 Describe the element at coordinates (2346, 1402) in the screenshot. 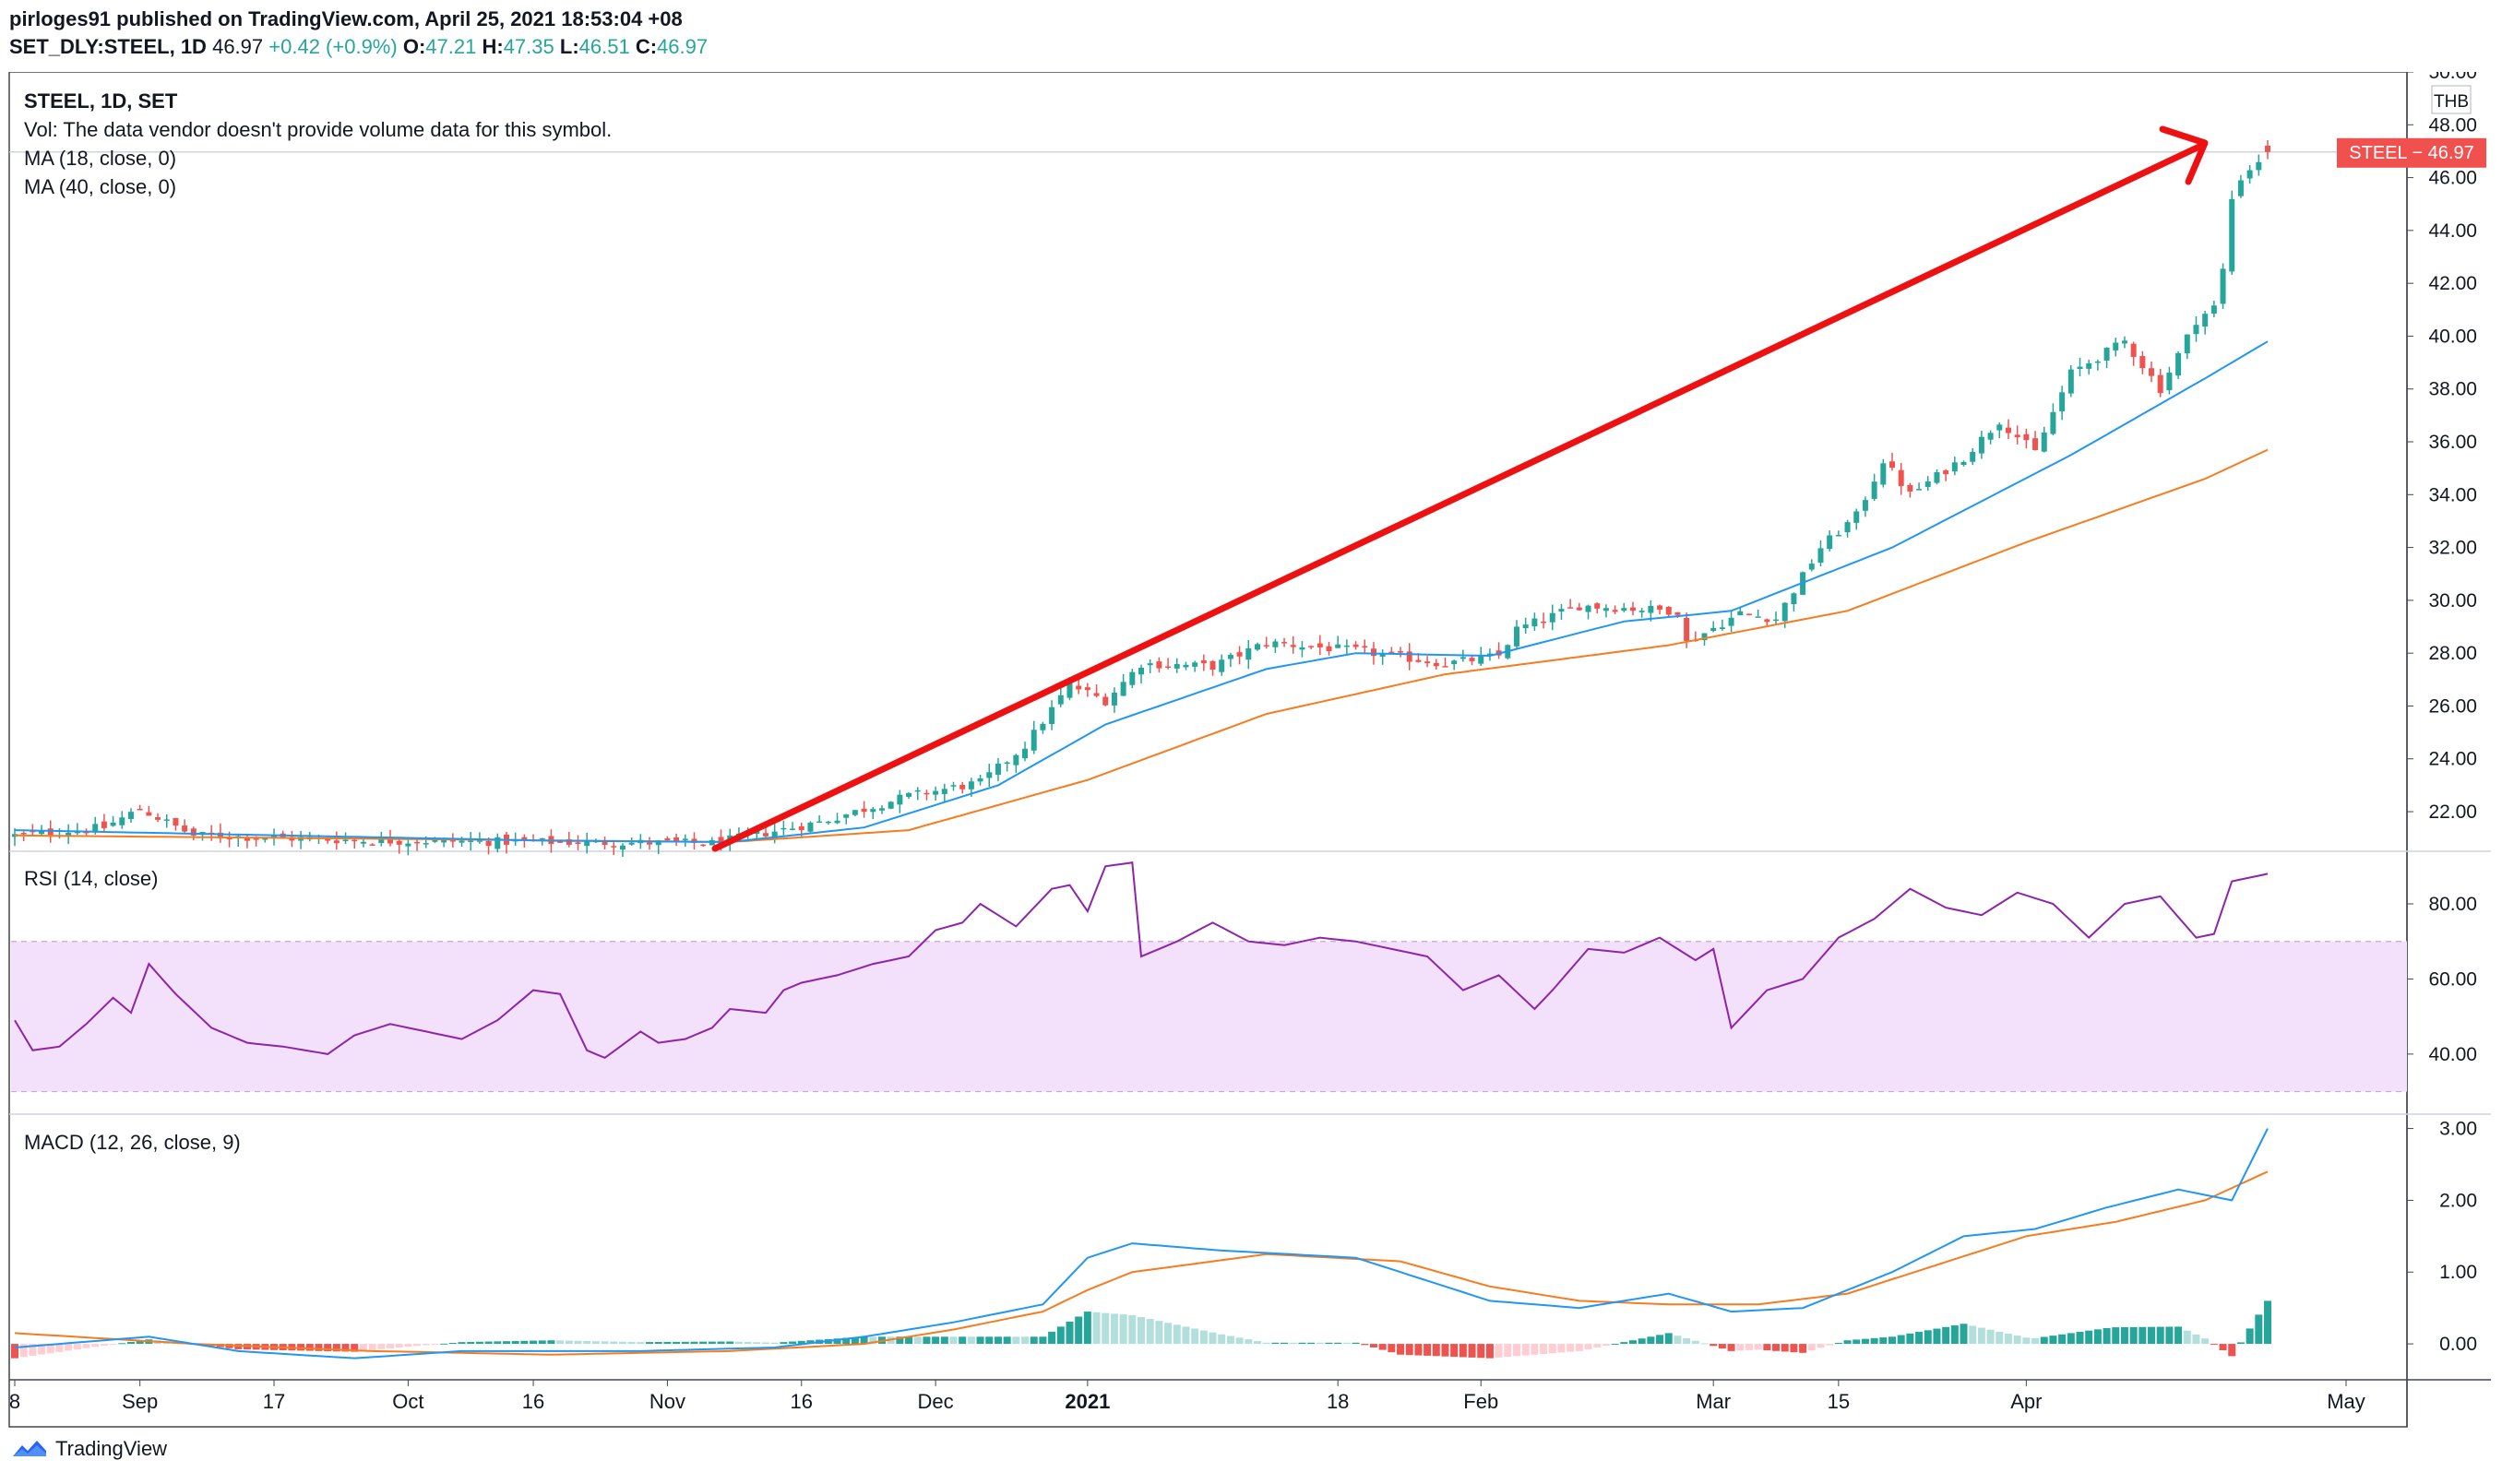

I see `time-tick-label: May` at that location.